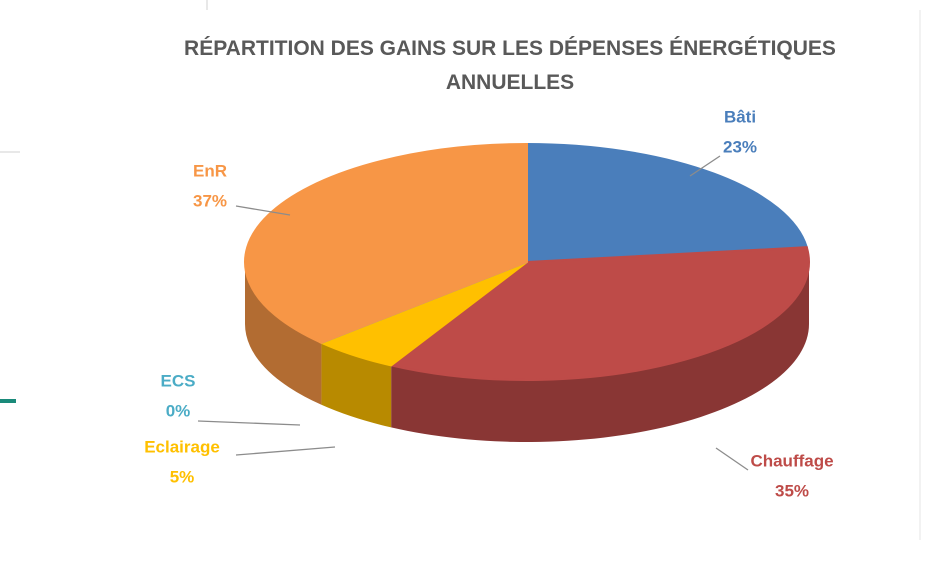 Image resolution: width=934 pixels, height=562 pixels. Describe the element at coordinates (791, 460) in the screenshot. I see `category-label: Chauffage` at that location.